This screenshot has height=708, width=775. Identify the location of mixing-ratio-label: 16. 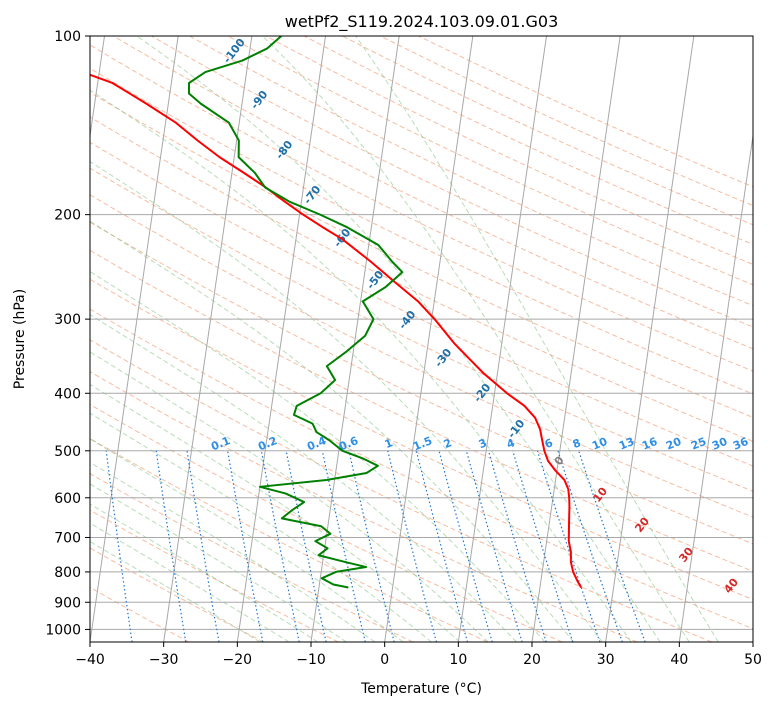
(649, 444).